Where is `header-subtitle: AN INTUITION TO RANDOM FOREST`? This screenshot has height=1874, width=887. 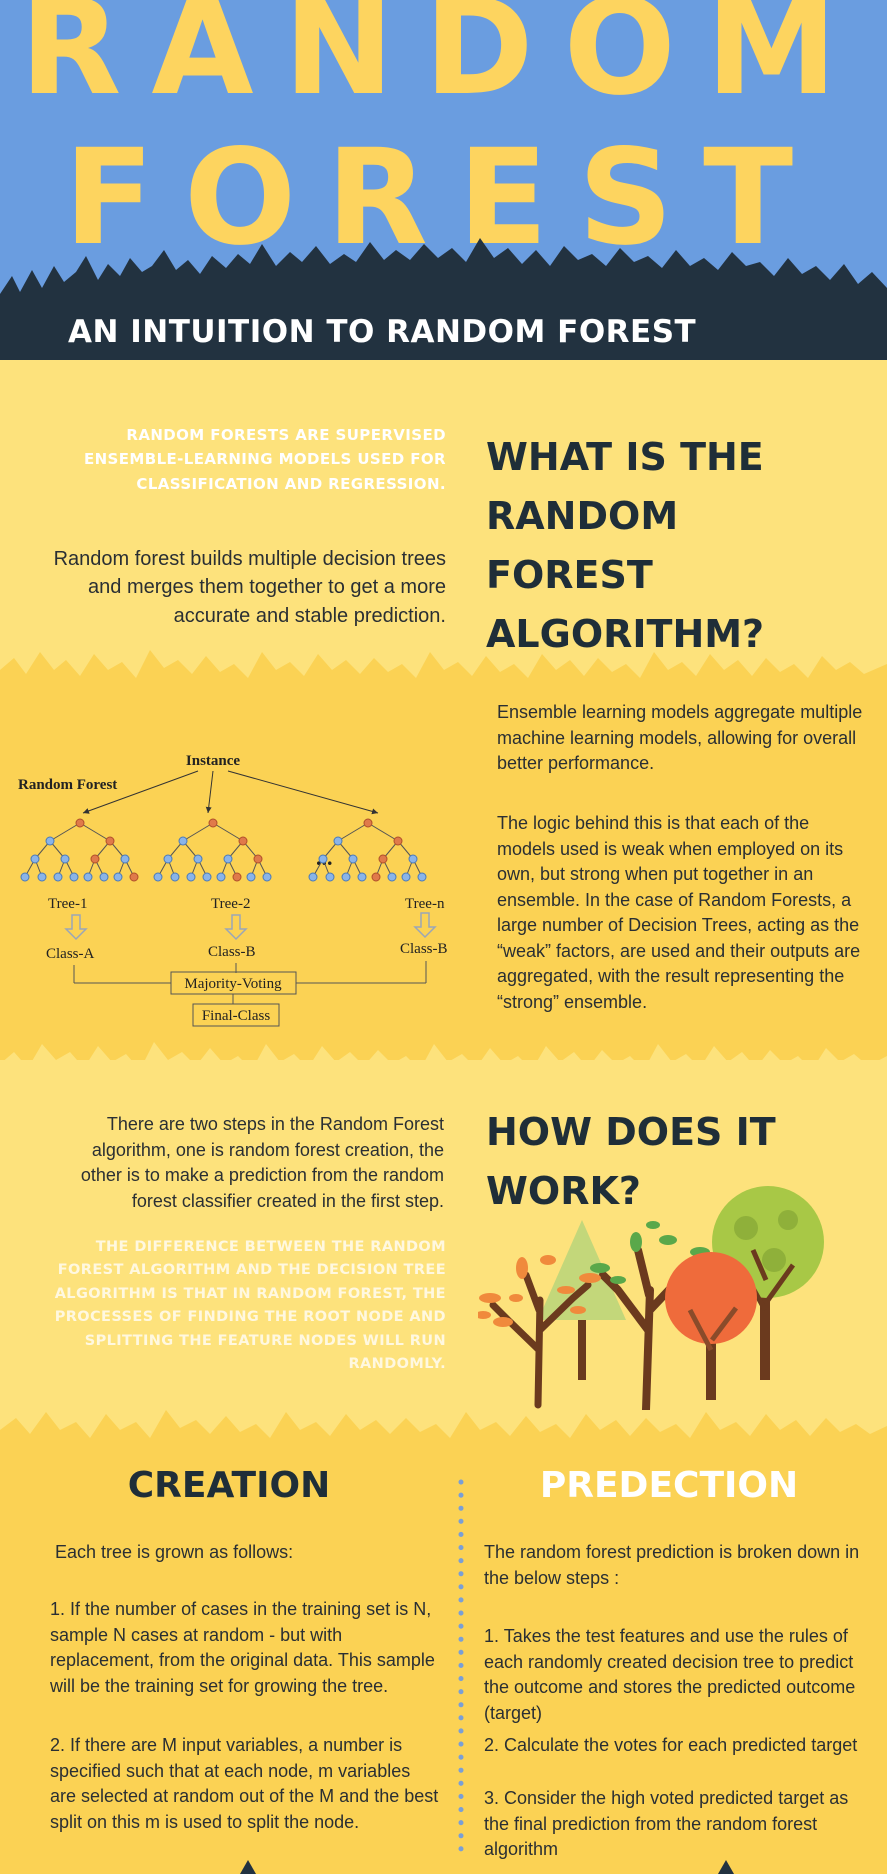 header-subtitle: AN INTUITION TO RANDOM FOREST is located at coordinates (382, 332).